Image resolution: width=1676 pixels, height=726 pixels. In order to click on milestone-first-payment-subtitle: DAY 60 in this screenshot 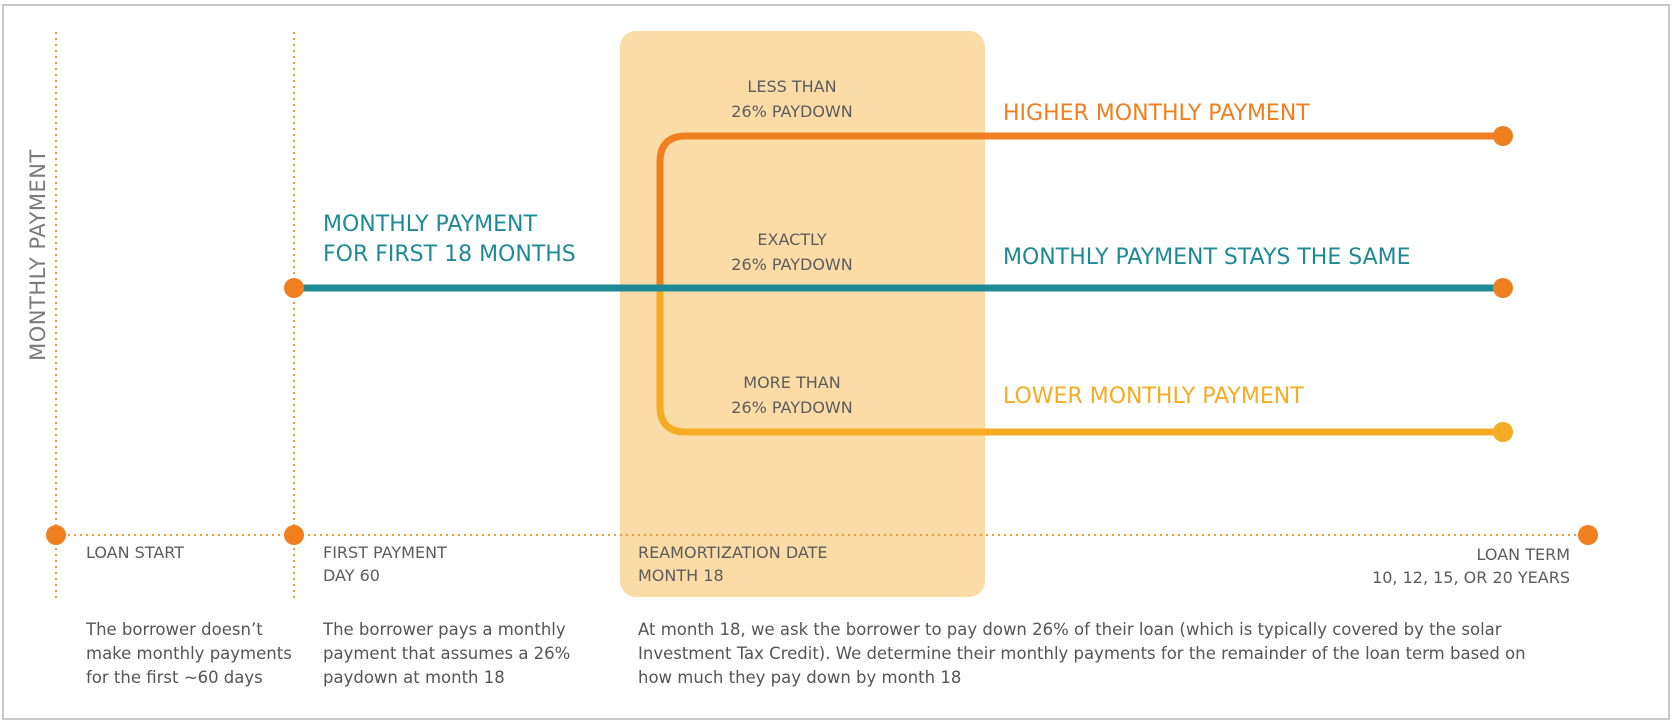, I will do `click(351, 575)`.